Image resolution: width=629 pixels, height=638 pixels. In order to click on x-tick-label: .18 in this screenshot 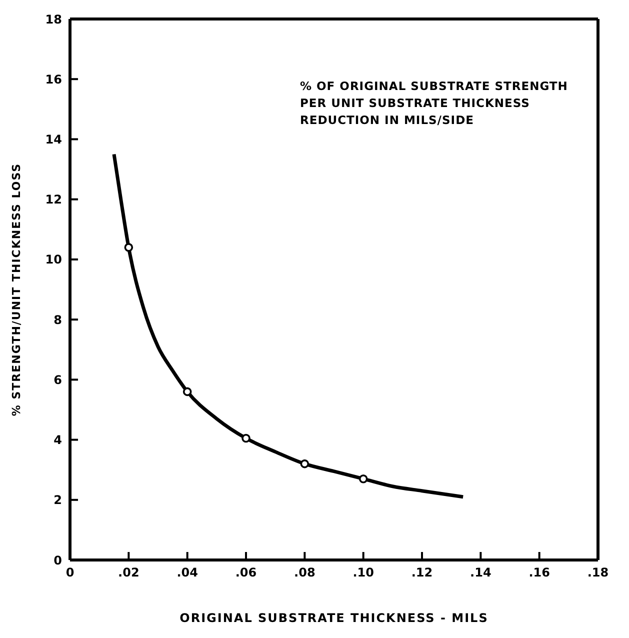, I will do `click(598, 573)`.